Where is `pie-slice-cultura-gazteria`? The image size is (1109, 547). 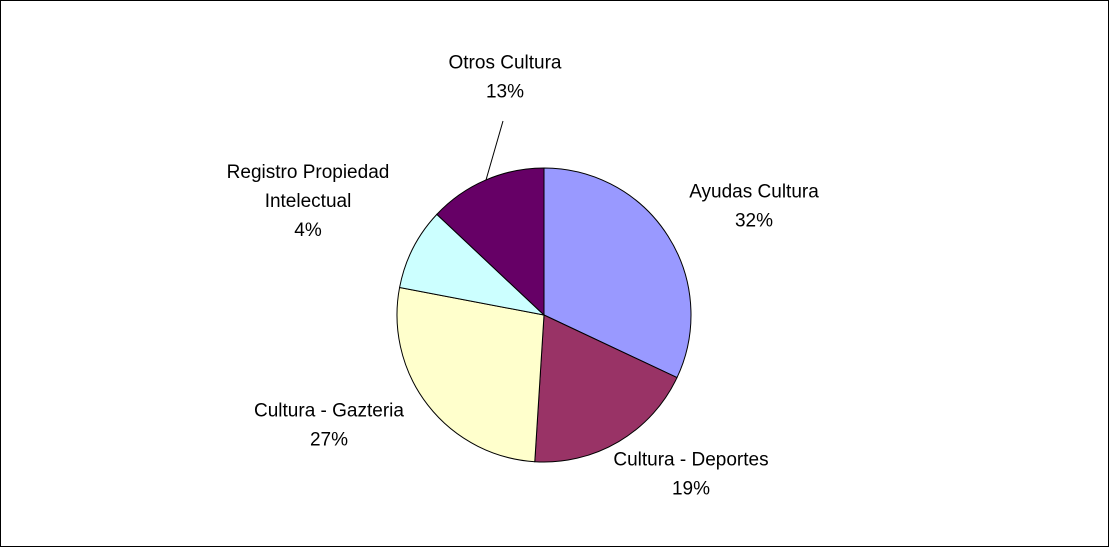
pie-slice-cultura-gazteria is located at coordinates (470, 374).